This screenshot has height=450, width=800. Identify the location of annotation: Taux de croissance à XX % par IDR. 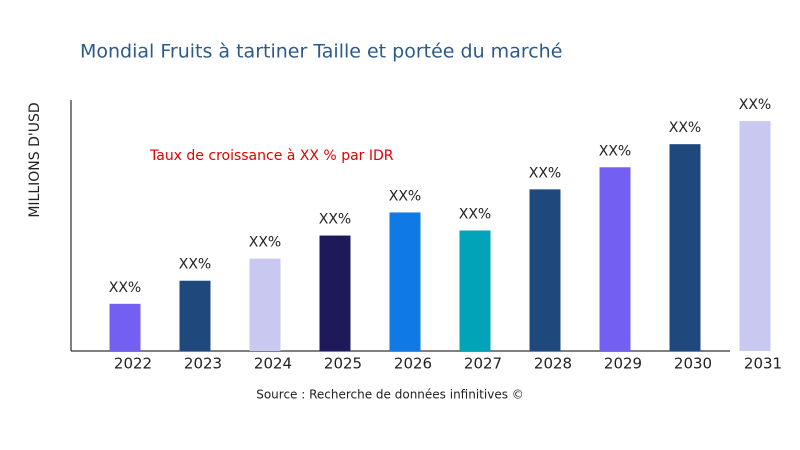
(271, 156).